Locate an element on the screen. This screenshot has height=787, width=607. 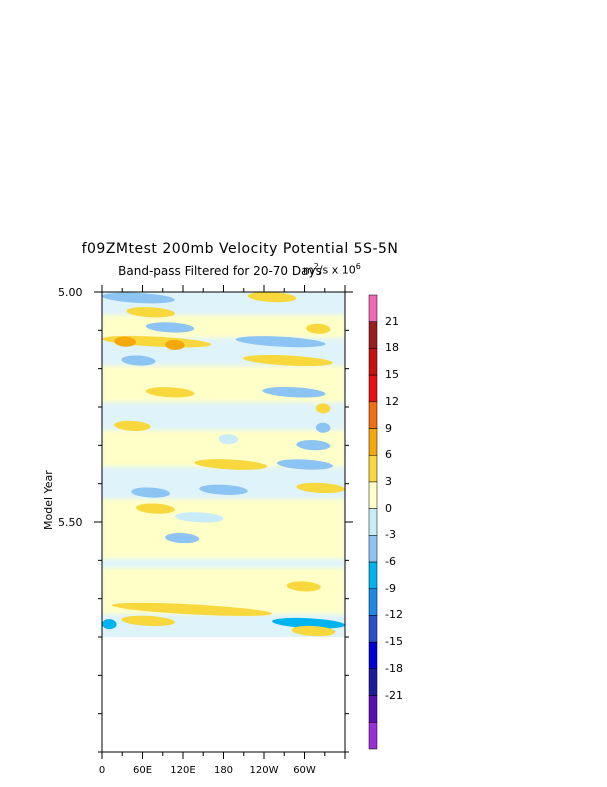
units-label: m2/s x 106 is located at coordinates (332, 269).